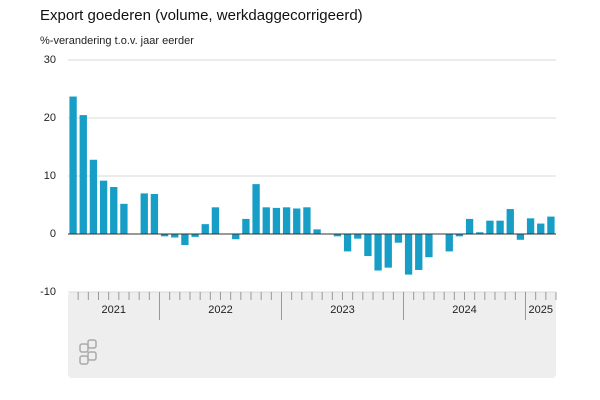  Describe the element at coordinates (48, 292) in the screenshot. I see `y-tick-label: -10` at that location.